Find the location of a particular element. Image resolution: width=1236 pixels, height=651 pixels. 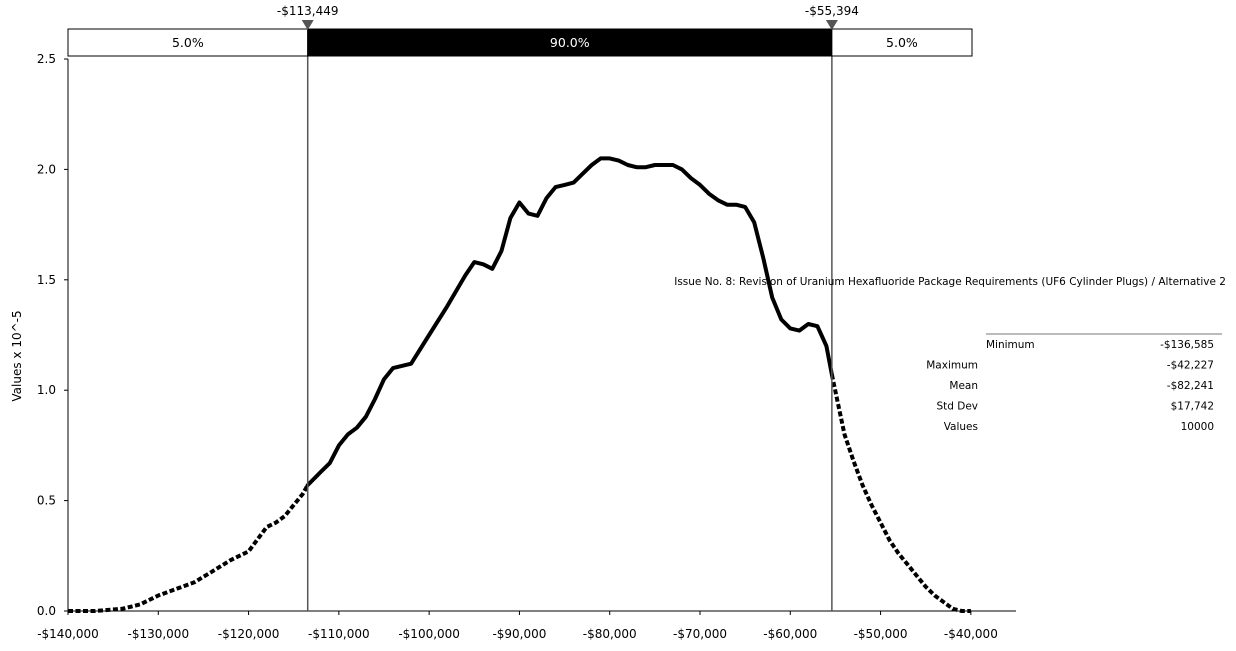

stat-label: Mean is located at coordinates (963, 386).